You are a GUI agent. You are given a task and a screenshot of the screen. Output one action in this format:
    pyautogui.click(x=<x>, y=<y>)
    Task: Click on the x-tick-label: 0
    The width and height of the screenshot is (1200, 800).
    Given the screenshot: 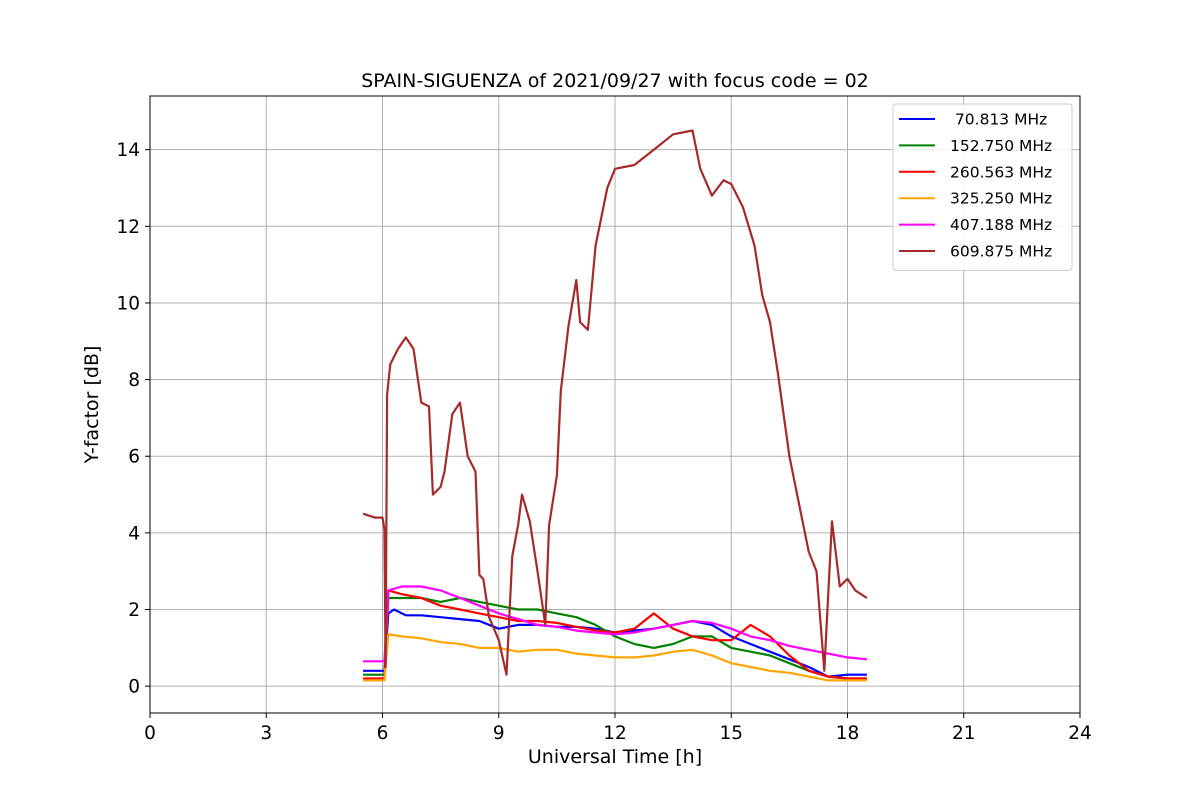 What is the action you would take?
    pyautogui.click(x=150, y=733)
    